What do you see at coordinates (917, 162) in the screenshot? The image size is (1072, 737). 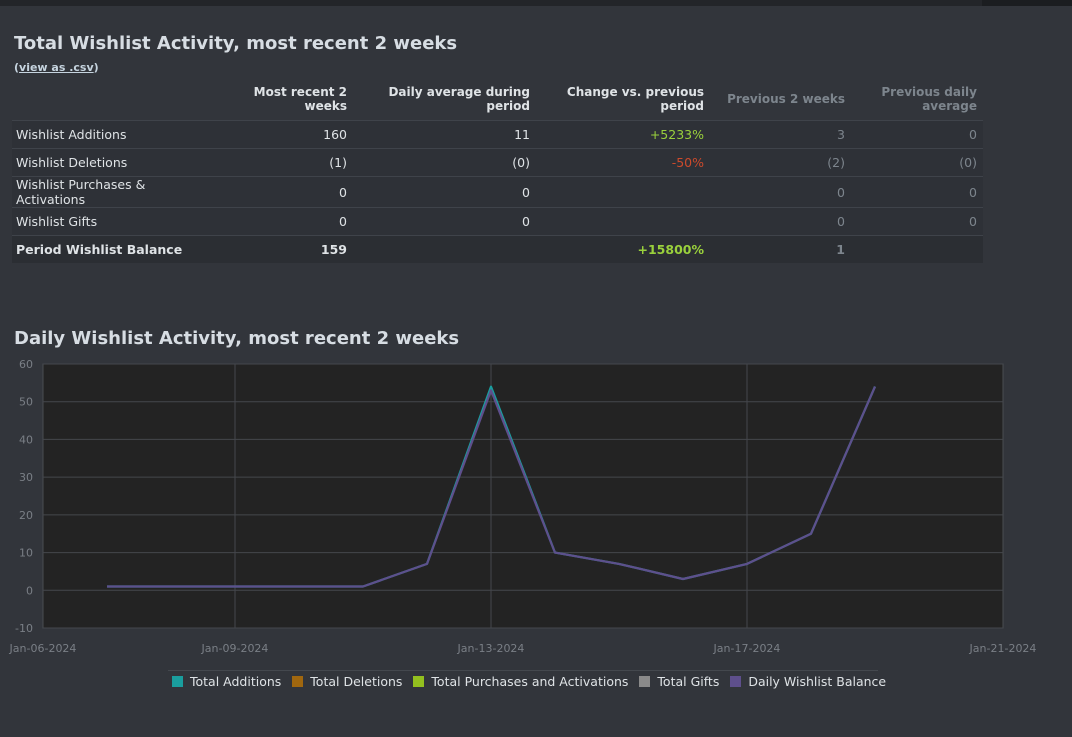 I see `cell-prev-daily: (0)` at bounding box center [917, 162].